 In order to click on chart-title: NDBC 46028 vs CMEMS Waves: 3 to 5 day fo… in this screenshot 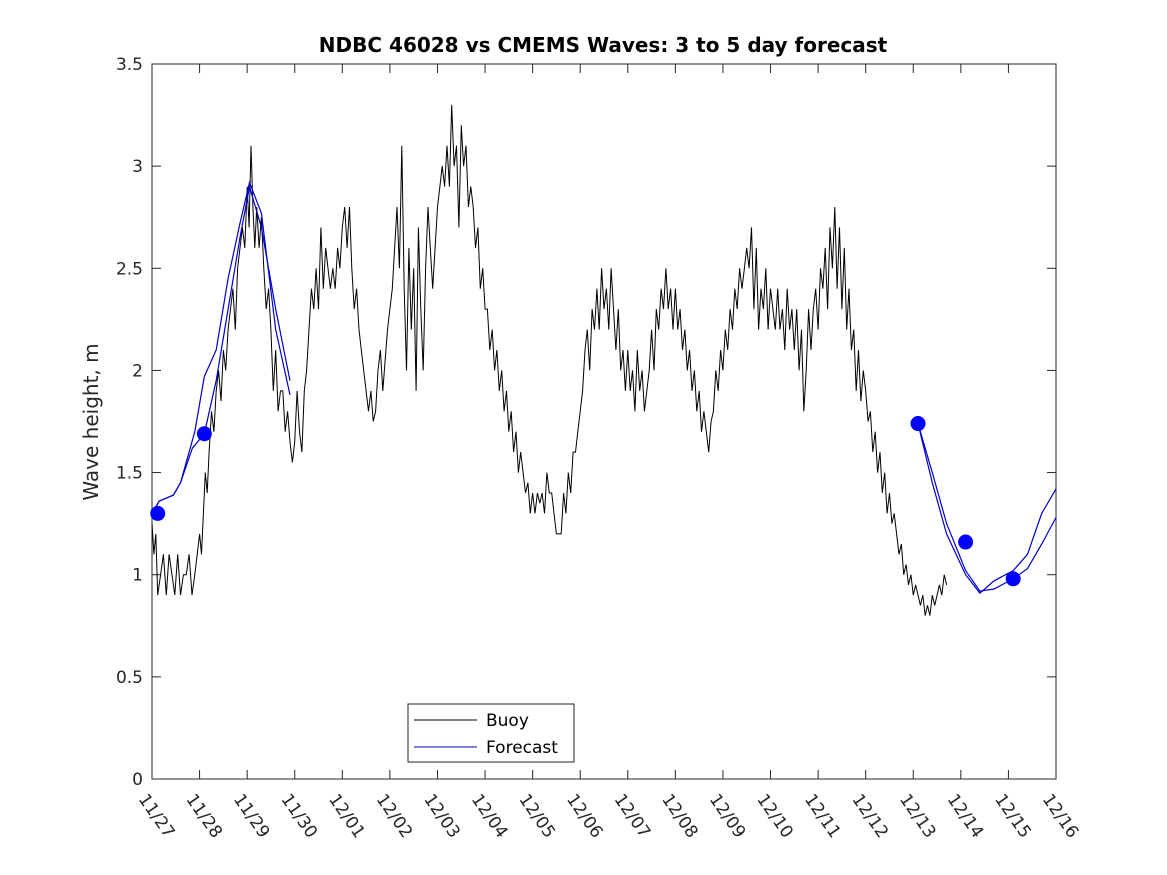, I will do `click(603, 45)`.